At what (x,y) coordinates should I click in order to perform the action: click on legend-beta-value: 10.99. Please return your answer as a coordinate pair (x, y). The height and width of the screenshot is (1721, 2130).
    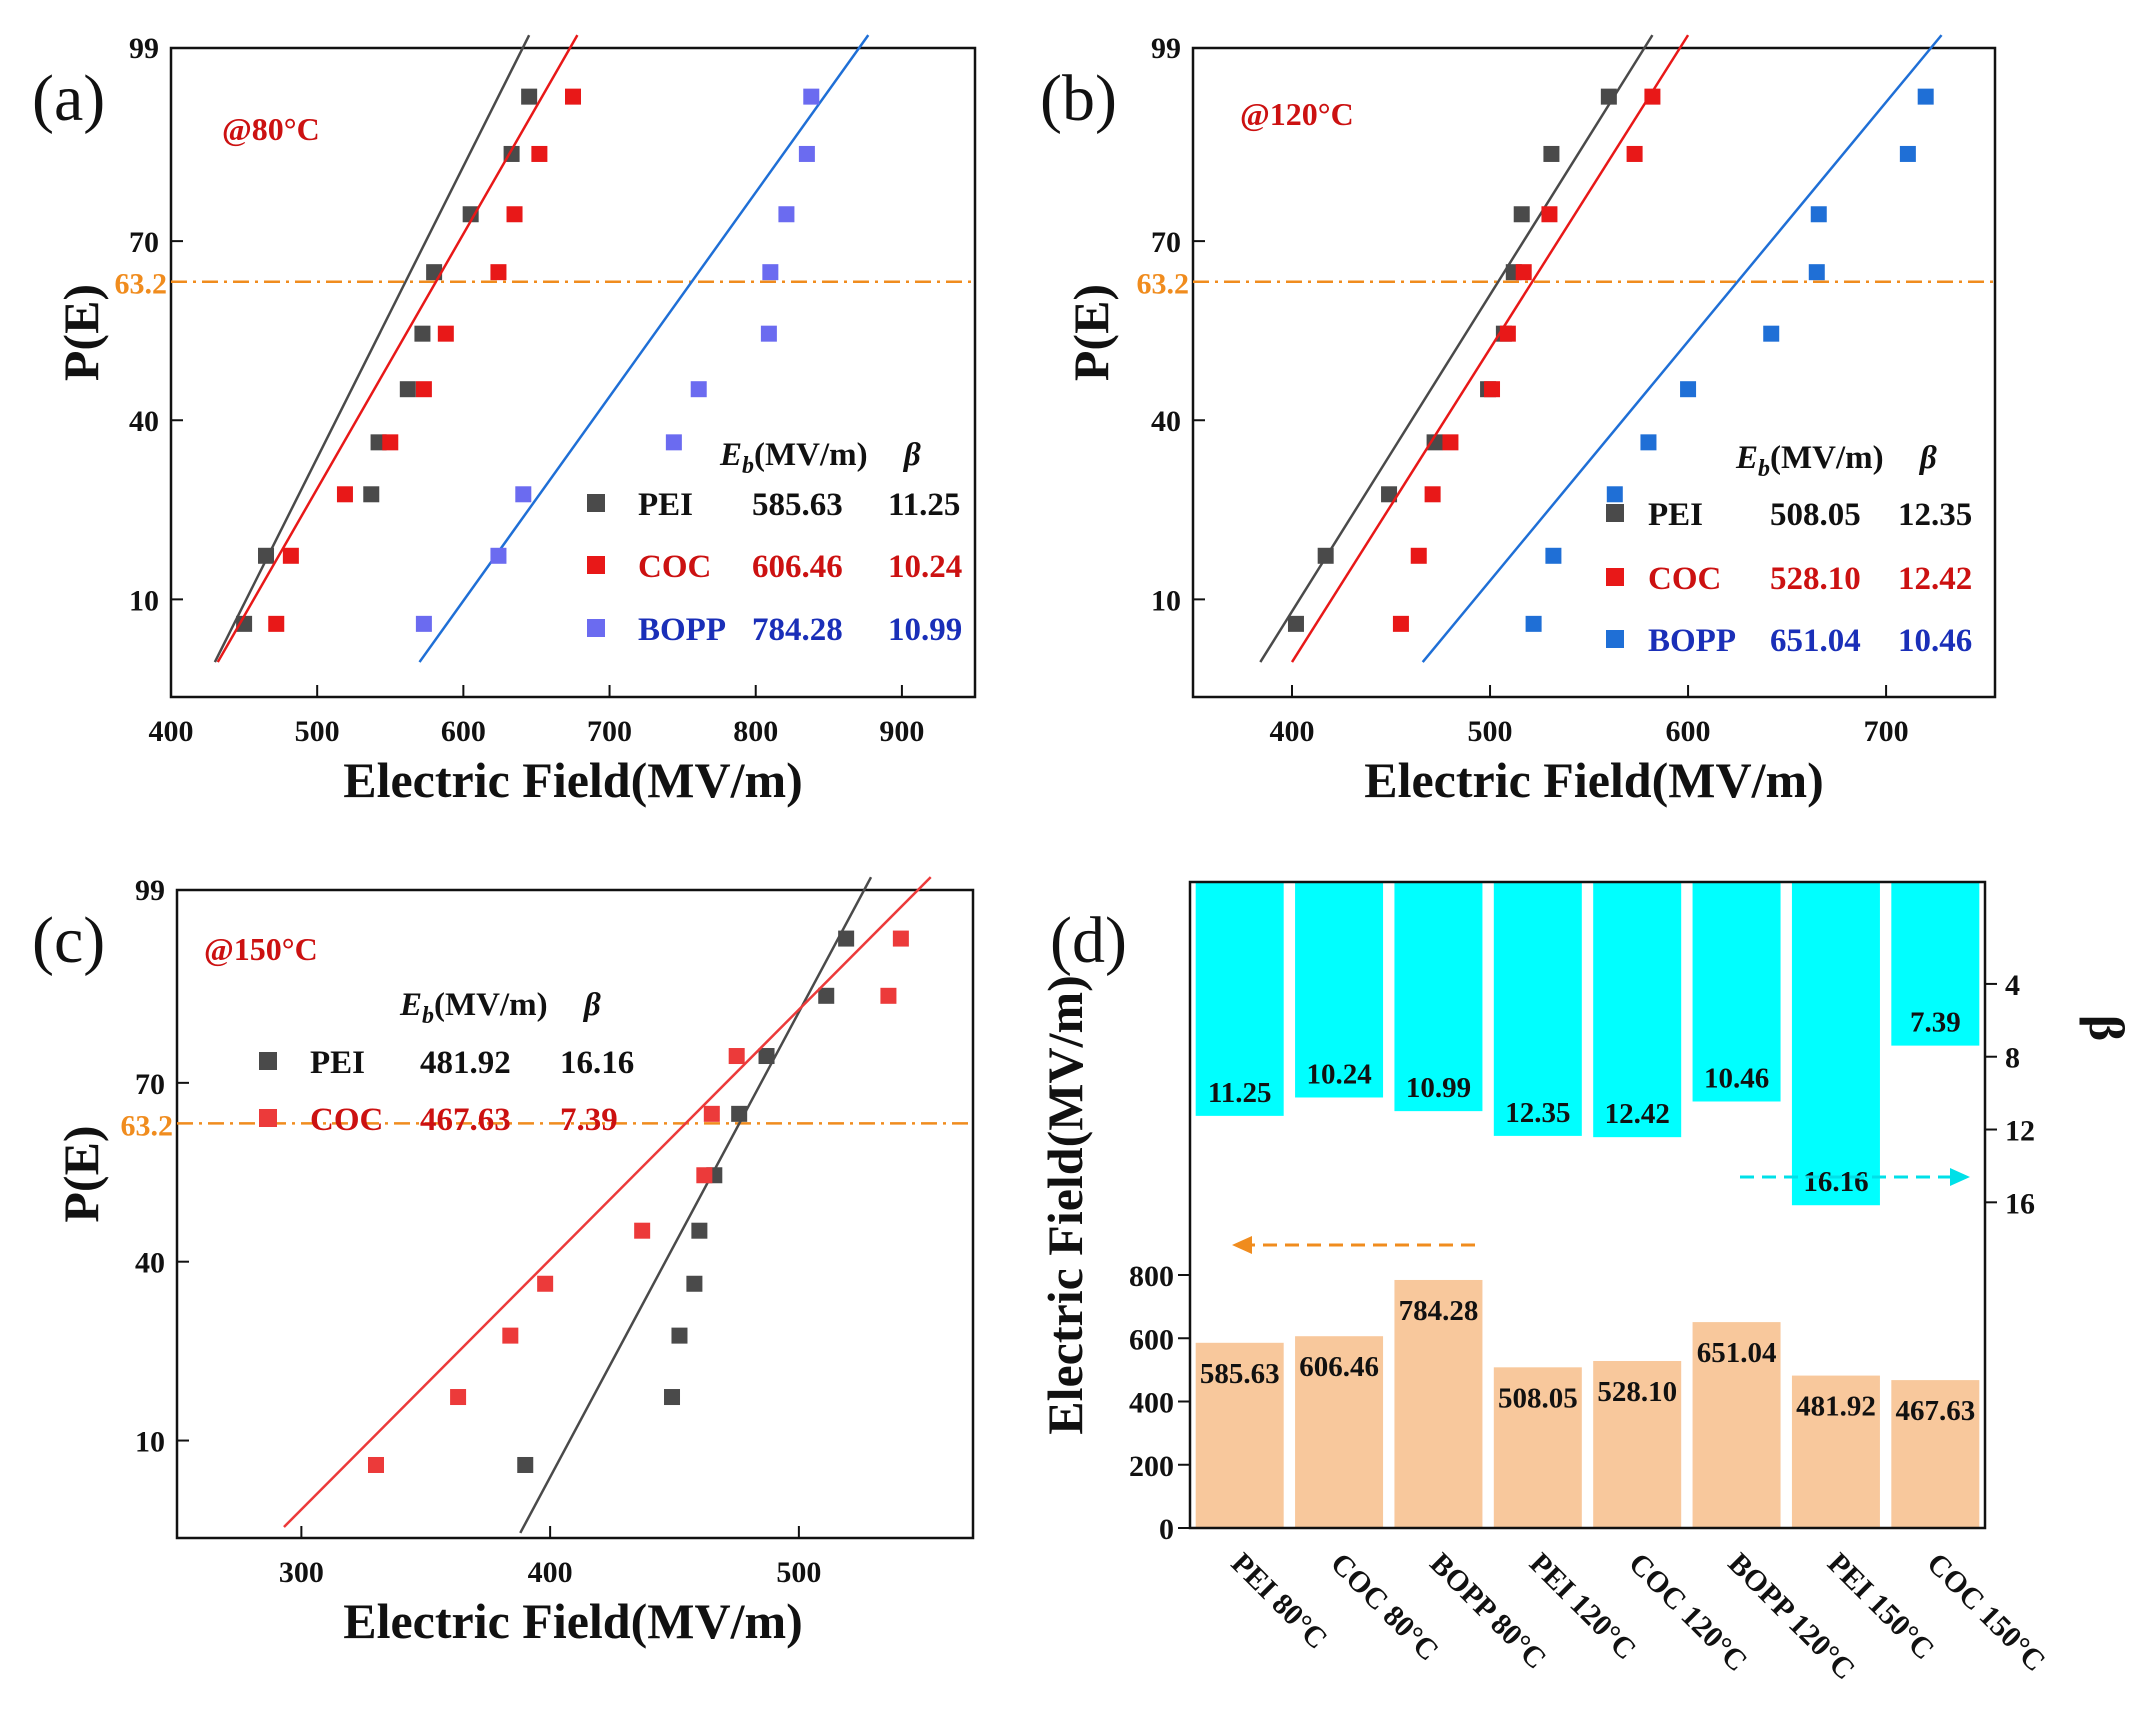
    Looking at the image, I should click on (925, 630).